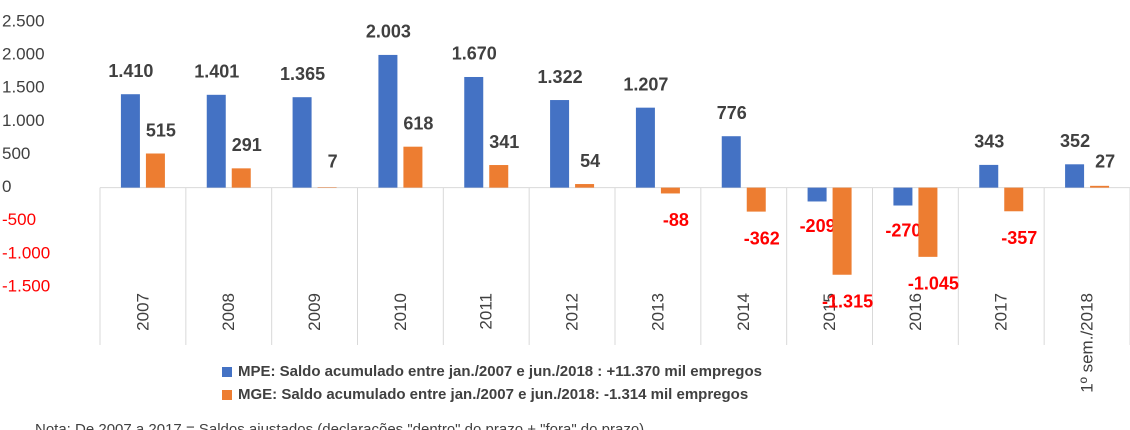  What do you see at coordinates (818, 226) in the screenshot?
I see `value-label: -209` at bounding box center [818, 226].